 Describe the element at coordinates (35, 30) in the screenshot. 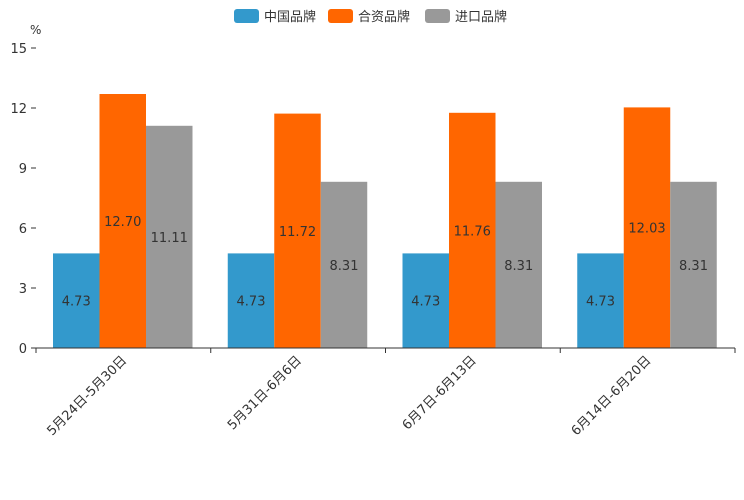

I see `y-axis-unit-label: %` at that location.